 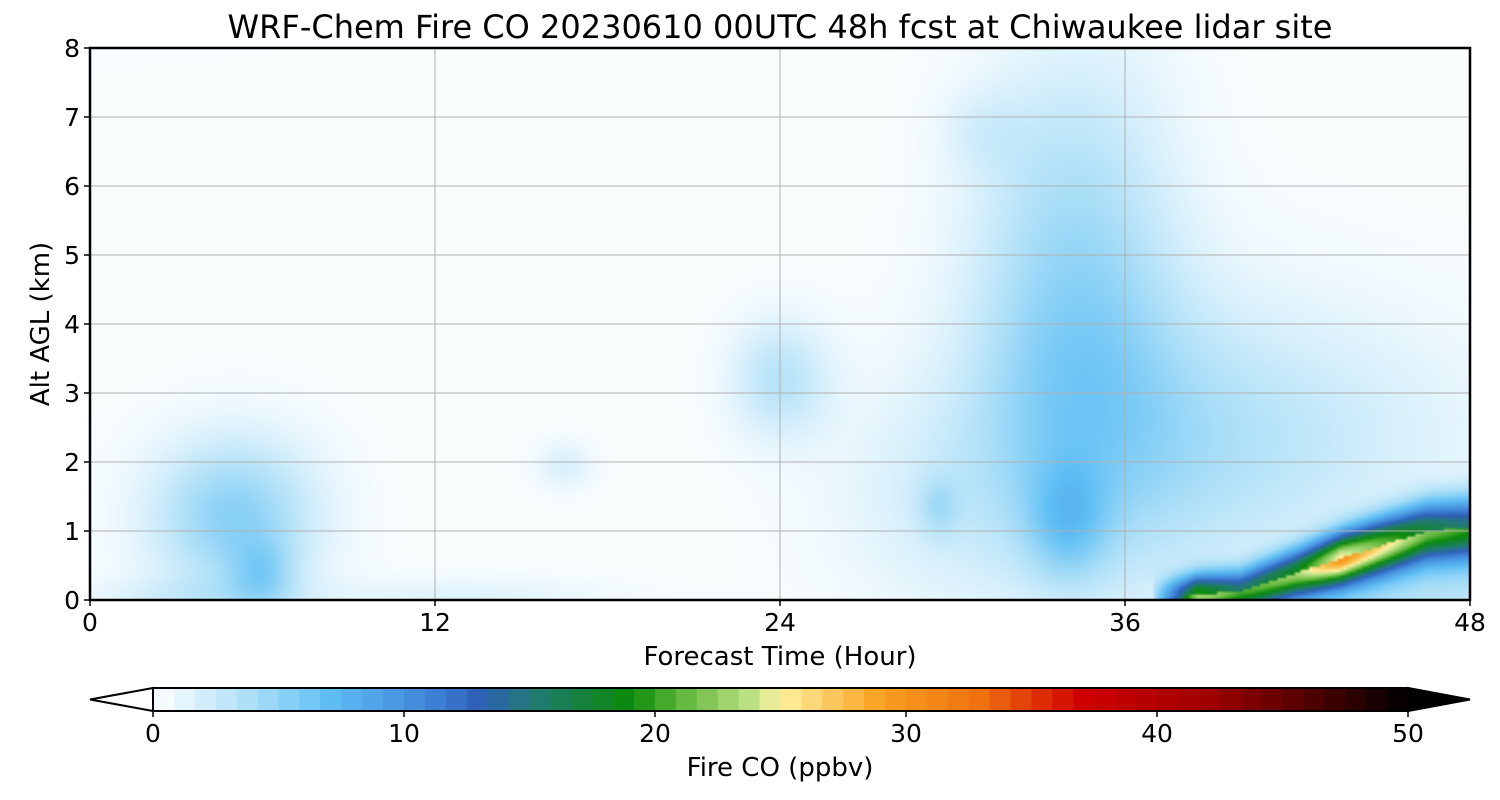 I want to click on y-tick-label: 8, so click(x=72, y=48).